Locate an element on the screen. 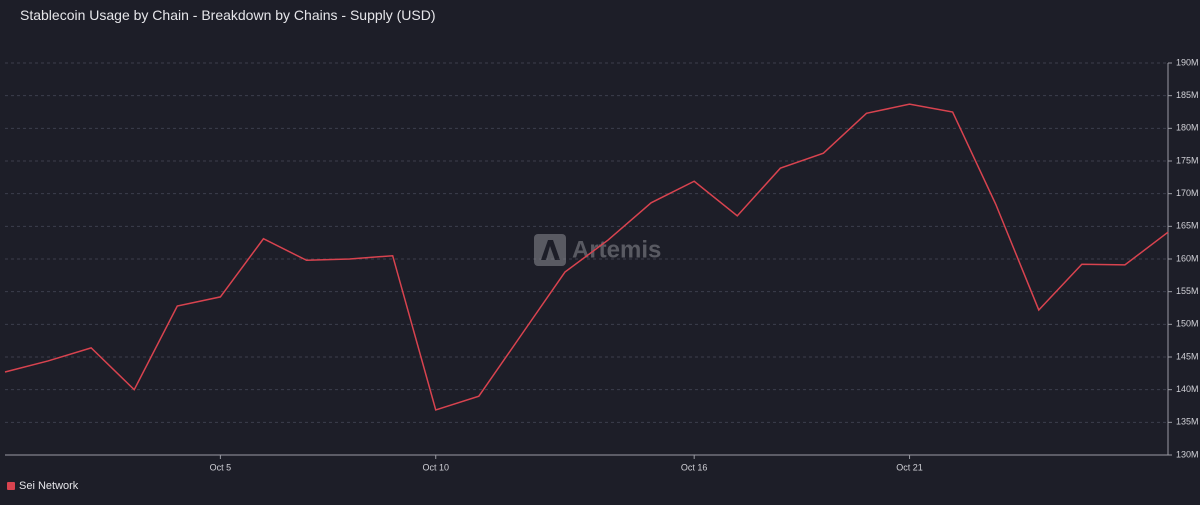  y-tick-label: 190M is located at coordinates (1187, 62).